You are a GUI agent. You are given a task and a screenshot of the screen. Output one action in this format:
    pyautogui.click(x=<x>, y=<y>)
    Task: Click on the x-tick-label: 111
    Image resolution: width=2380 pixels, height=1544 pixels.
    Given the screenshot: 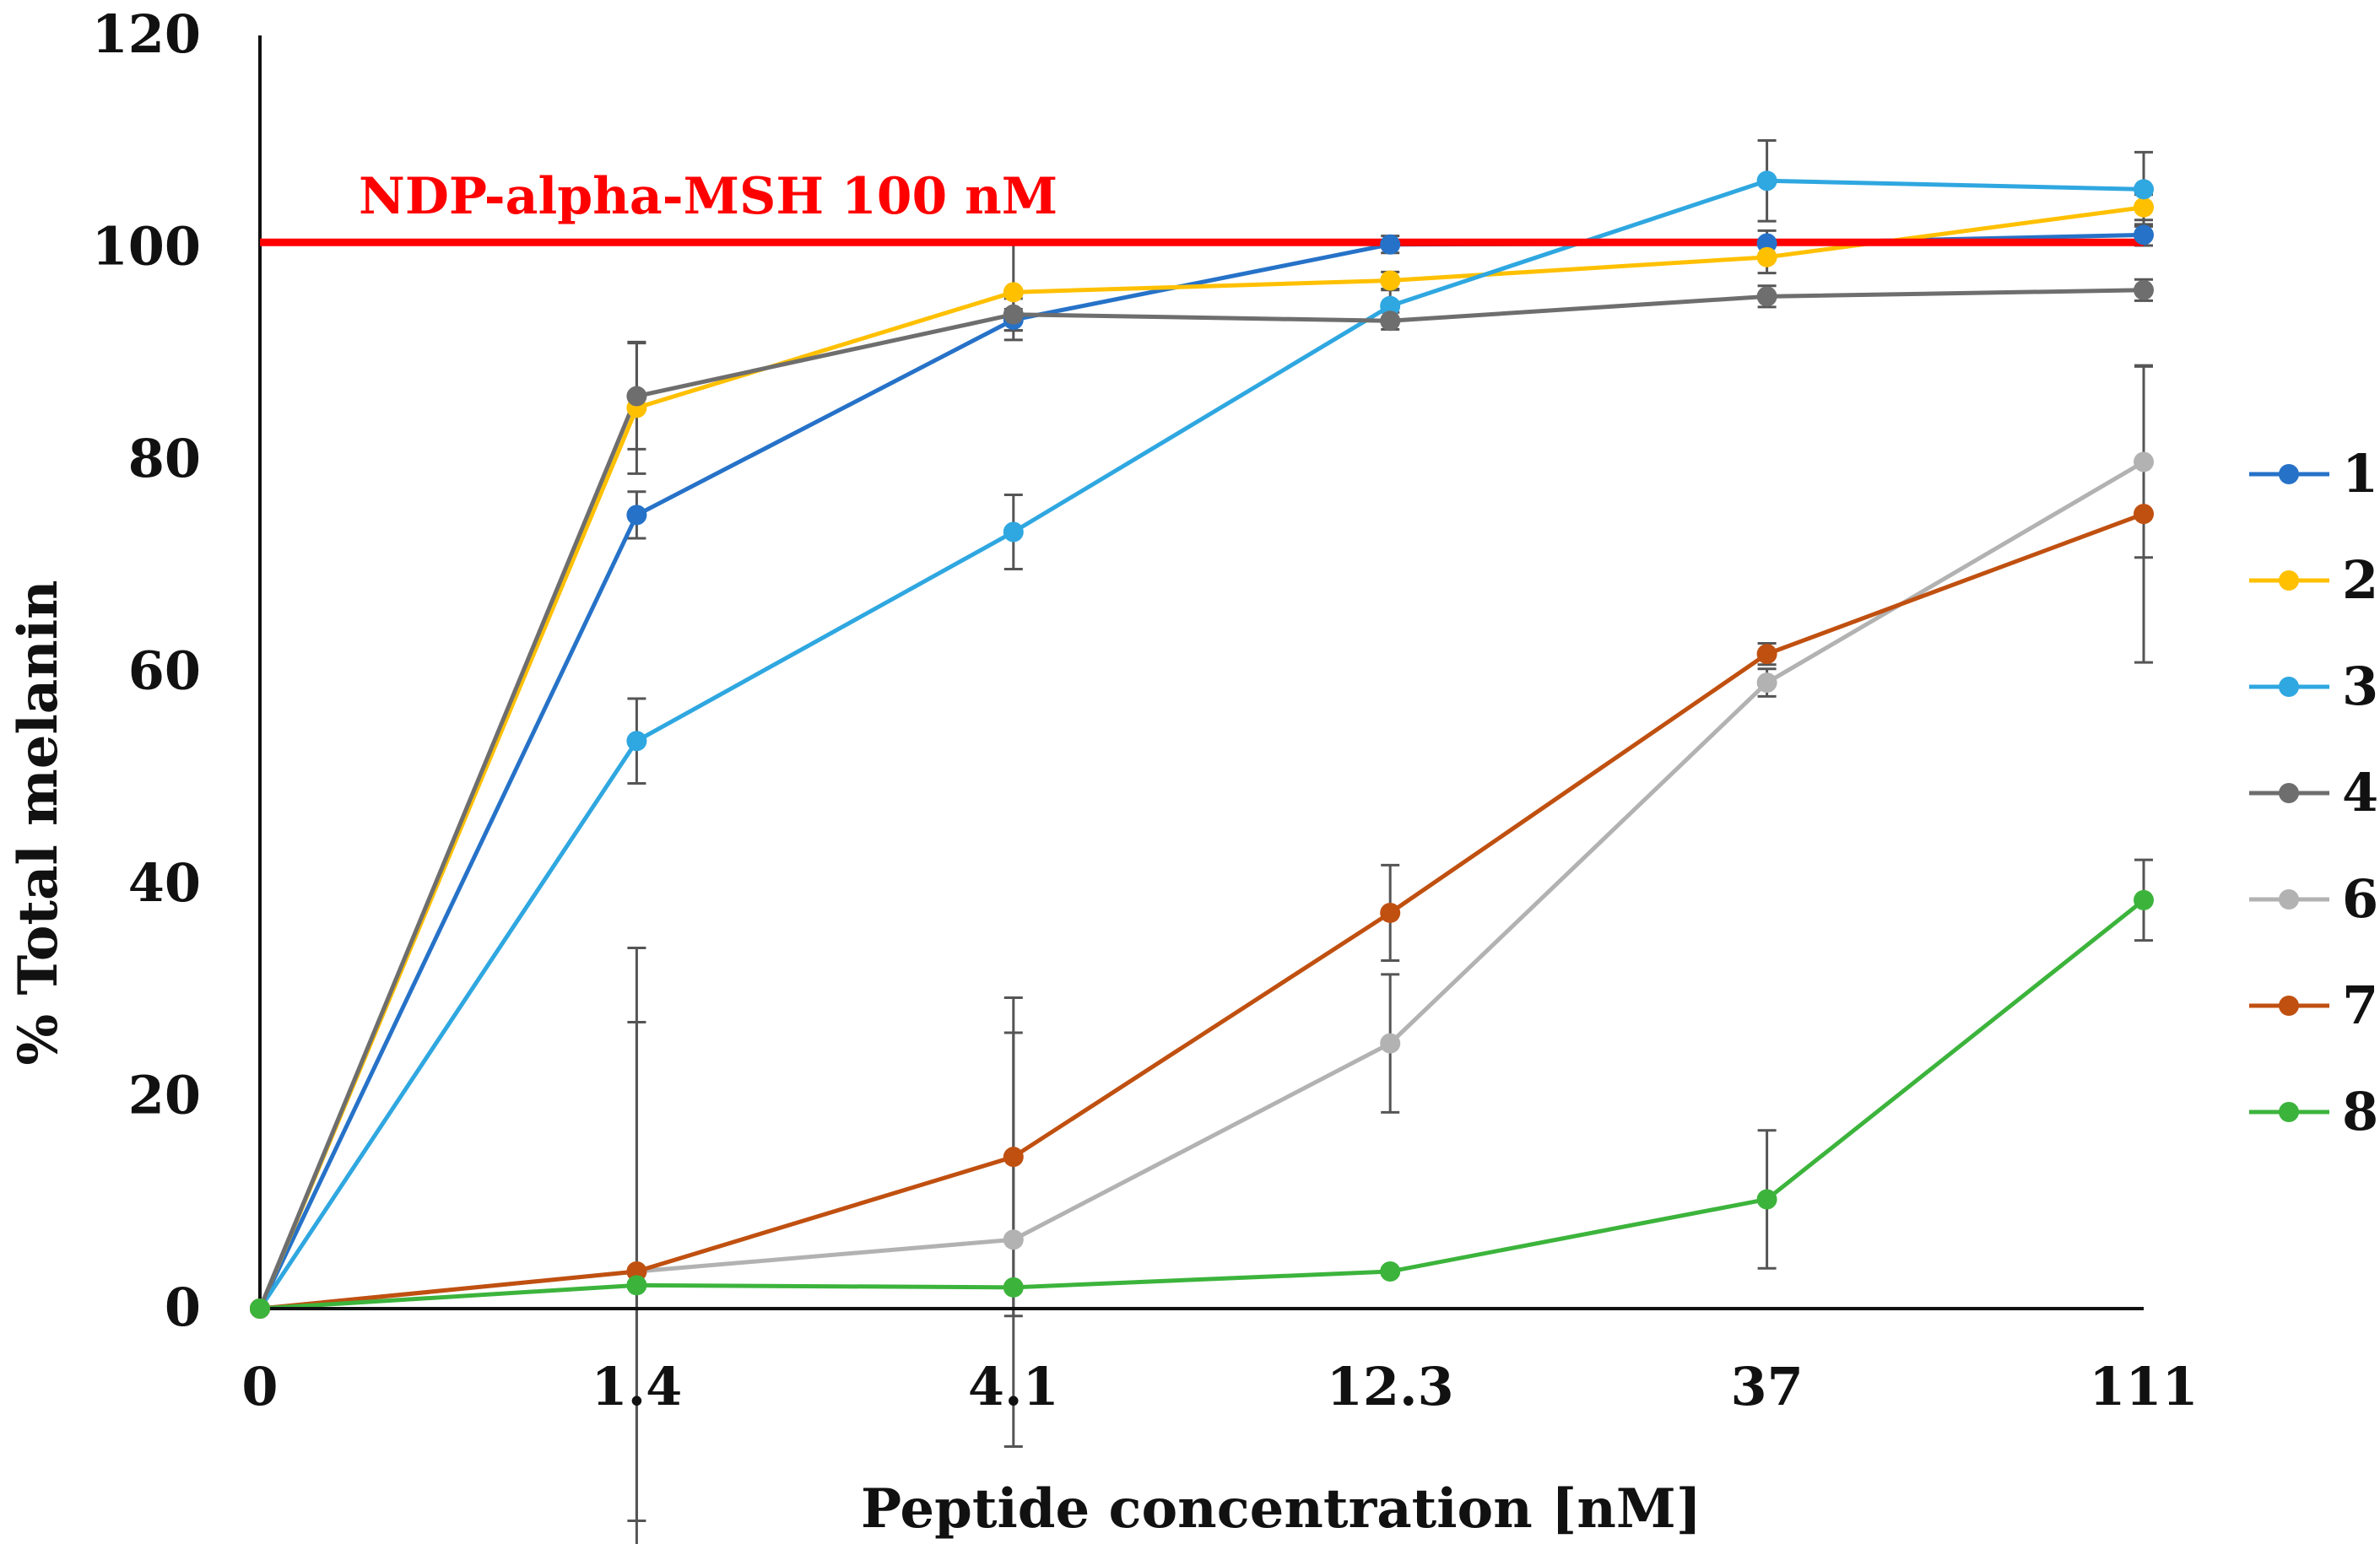 What is the action you would take?
    pyautogui.click(x=2143, y=1386)
    